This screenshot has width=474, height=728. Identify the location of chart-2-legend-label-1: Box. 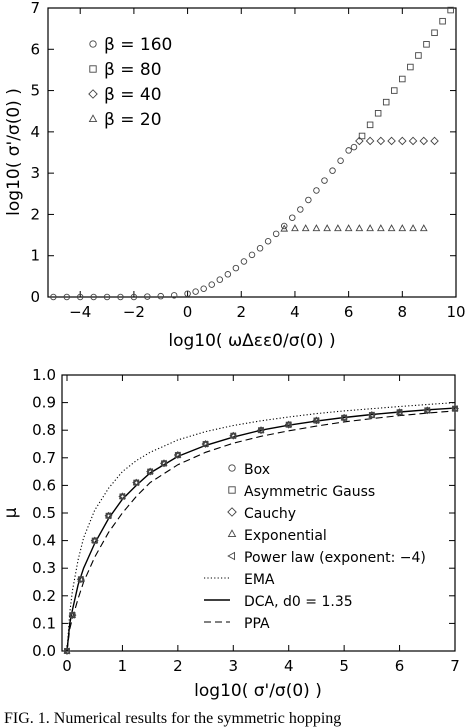
(257, 470).